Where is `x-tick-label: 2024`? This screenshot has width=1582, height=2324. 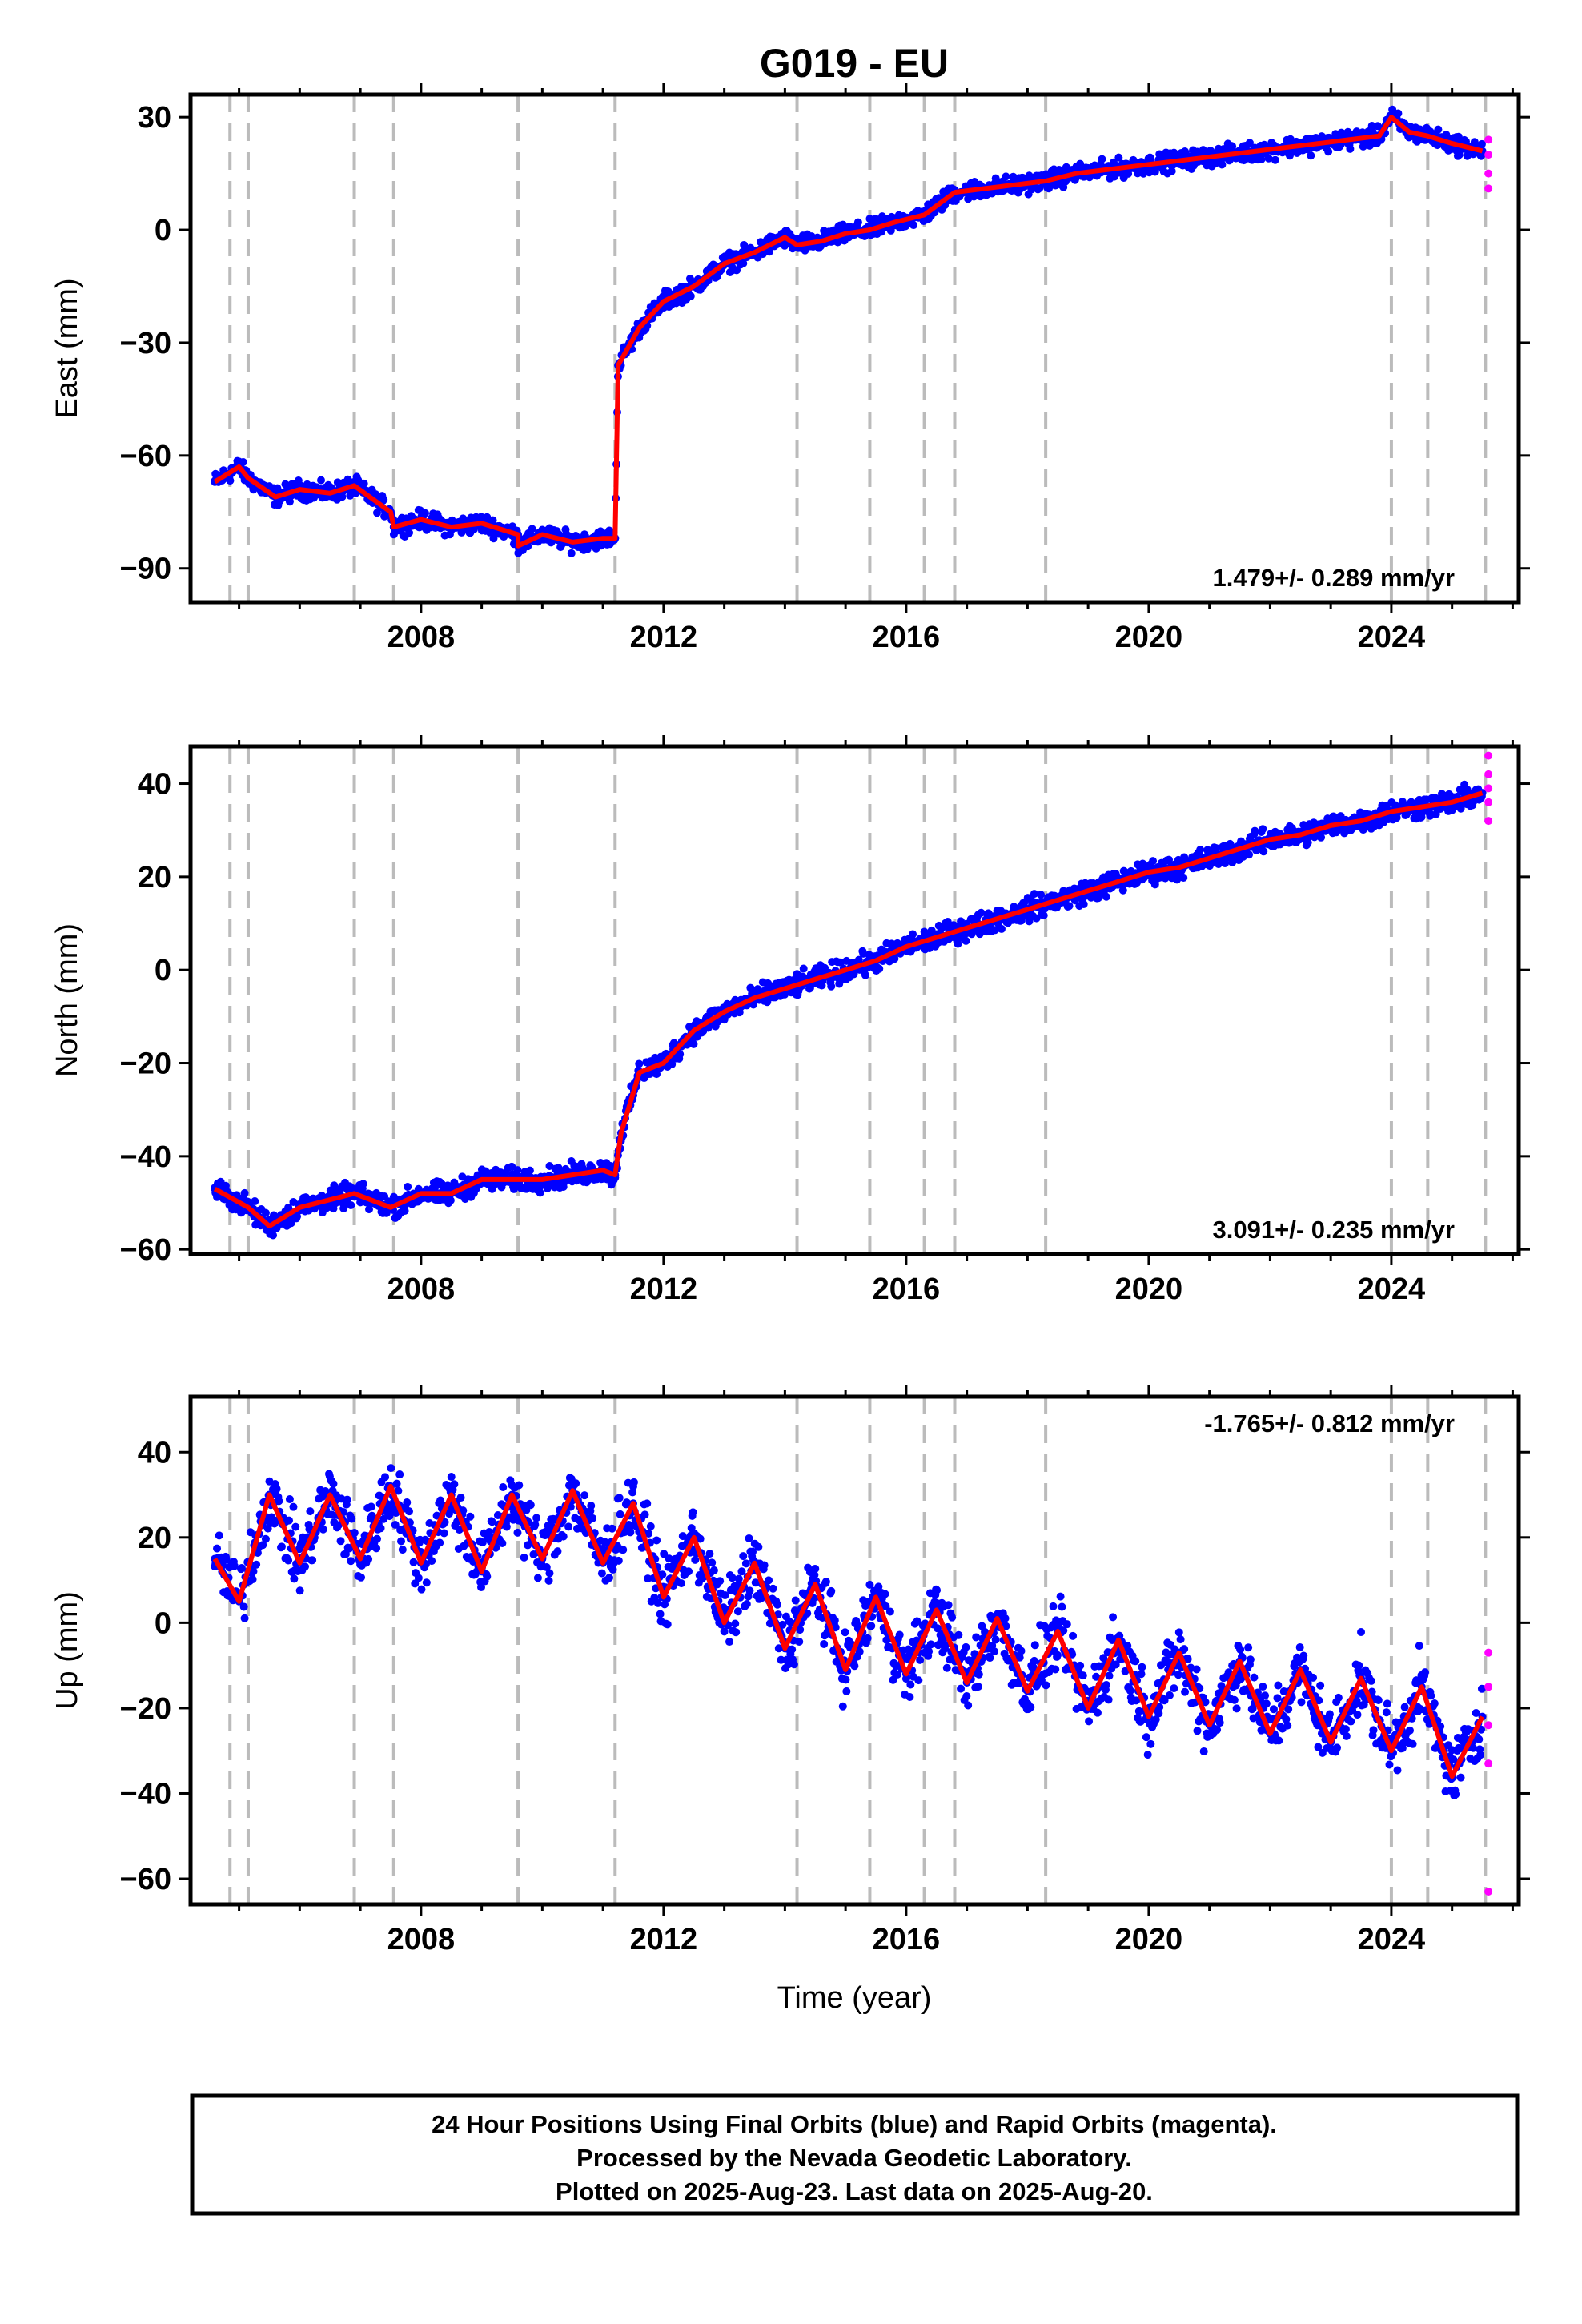 x-tick-label: 2024 is located at coordinates (1392, 1289).